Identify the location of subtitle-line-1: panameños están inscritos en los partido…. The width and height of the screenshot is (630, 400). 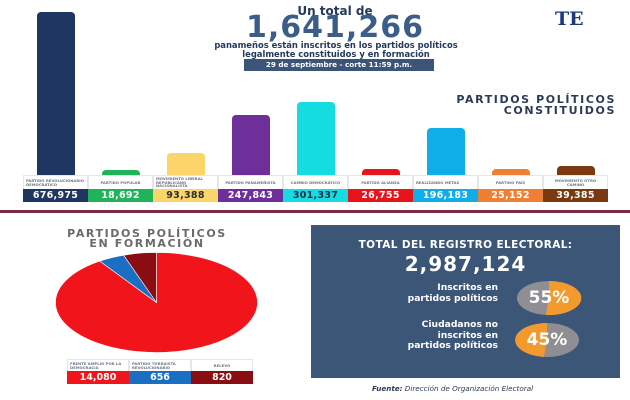
(336, 45).